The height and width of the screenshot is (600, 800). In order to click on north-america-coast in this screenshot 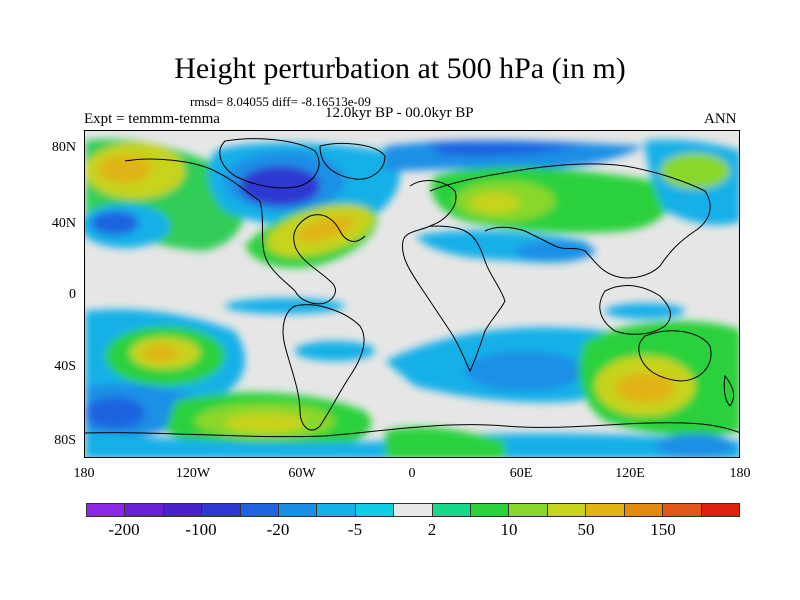, I will do `click(245, 231)`.